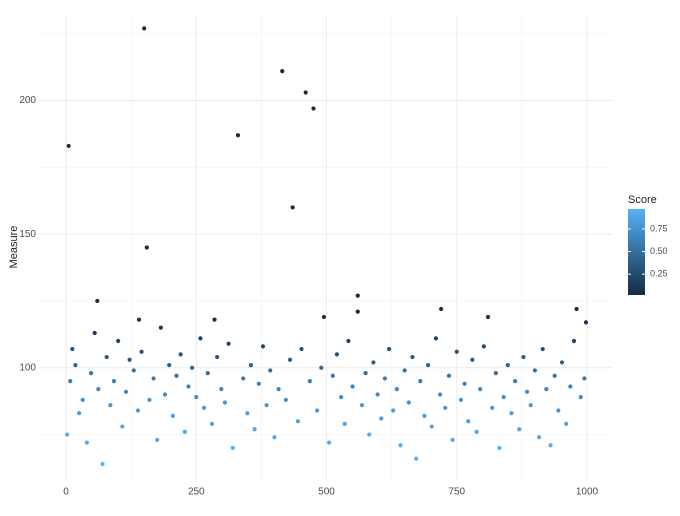  Describe the element at coordinates (642, 200) in the screenshot. I see `legend-title: Score` at that location.